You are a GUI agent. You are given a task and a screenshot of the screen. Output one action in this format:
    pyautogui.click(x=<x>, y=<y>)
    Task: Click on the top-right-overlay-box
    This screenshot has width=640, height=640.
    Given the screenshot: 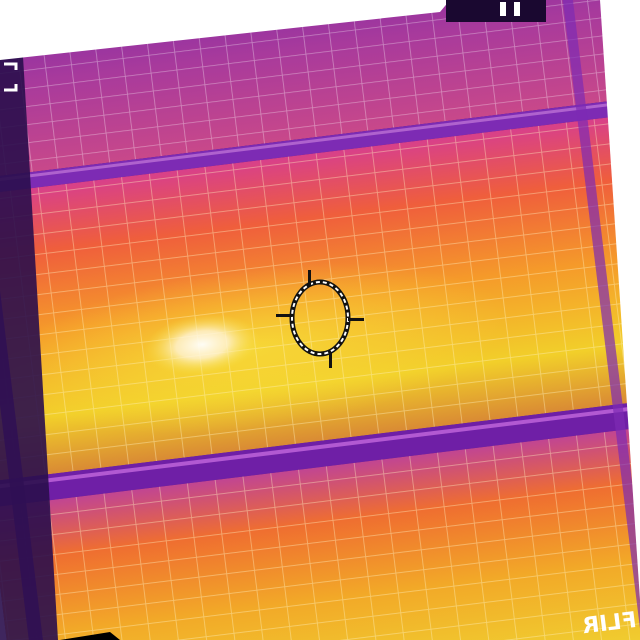 What is the action you would take?
    pyautogui.click(x=496, y=11)
    